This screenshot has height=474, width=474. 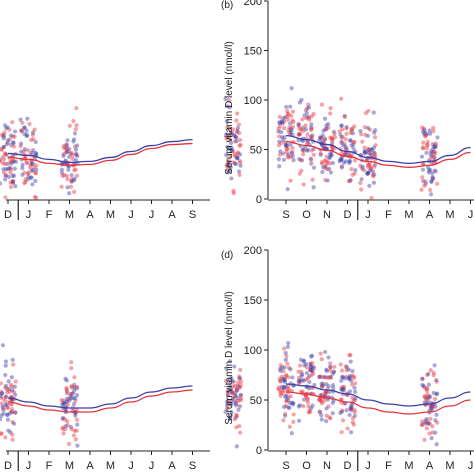 I want to click on x-tick-label: J, so click(x=471, y=466).